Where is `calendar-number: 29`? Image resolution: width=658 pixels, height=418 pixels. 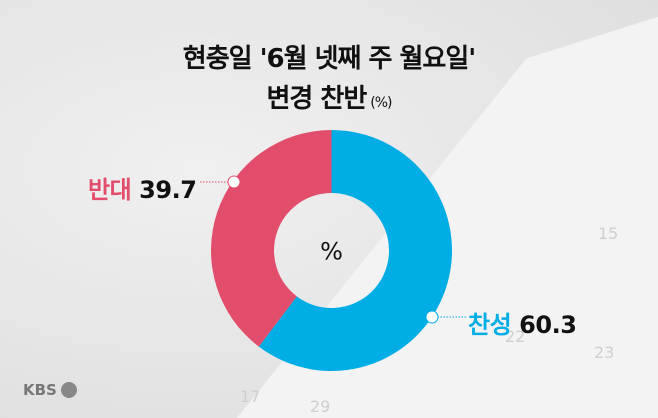 calendar-number: 29 is located at coordinates (320, 406).